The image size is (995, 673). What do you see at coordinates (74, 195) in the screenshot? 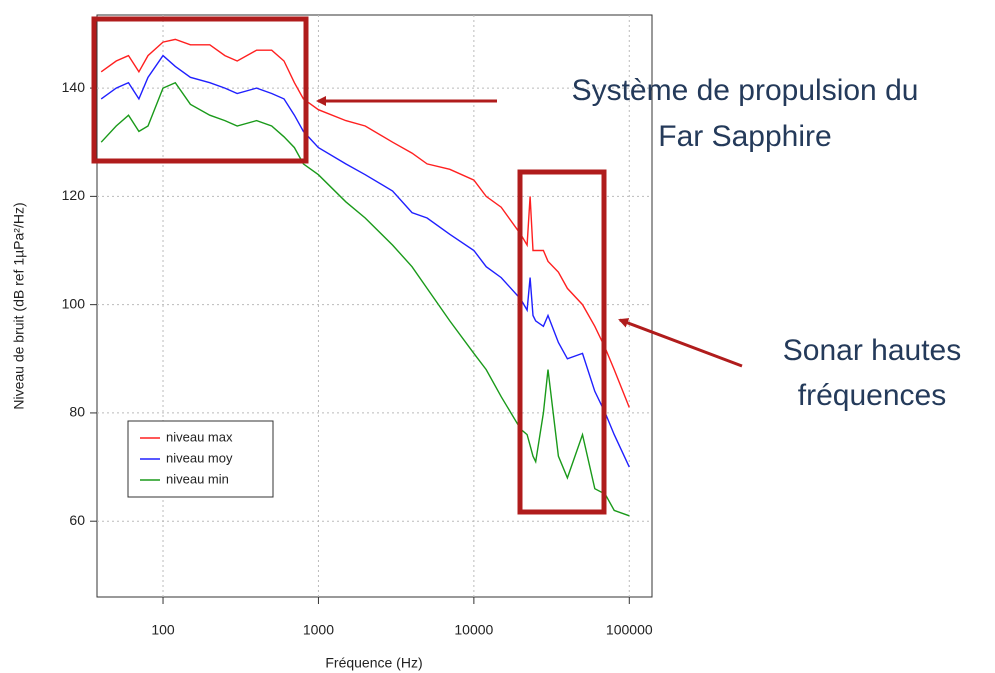
I see `y-tick-label: 120` at bounding box center [74, 195].